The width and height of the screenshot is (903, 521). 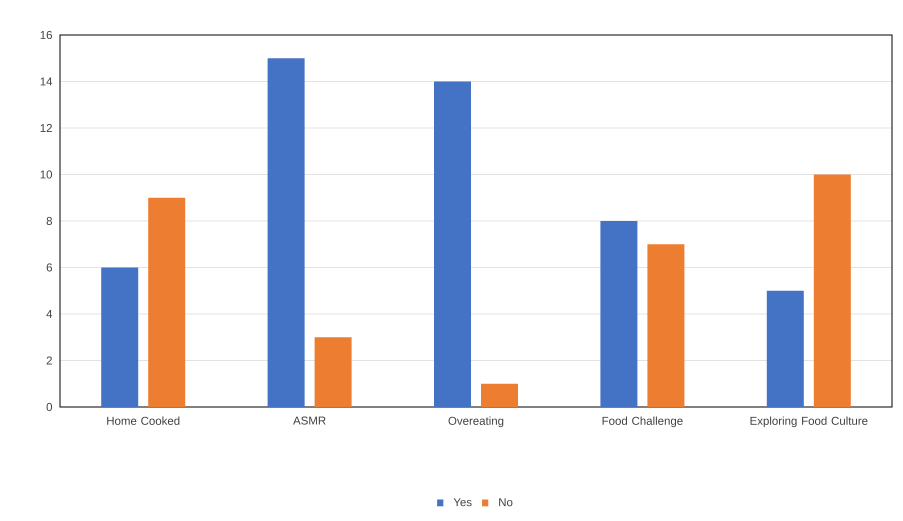 What do you see at coordinates (463, 502) in the screenshot?
I see `legend-label: Yes` at bounding box center [463, 502].